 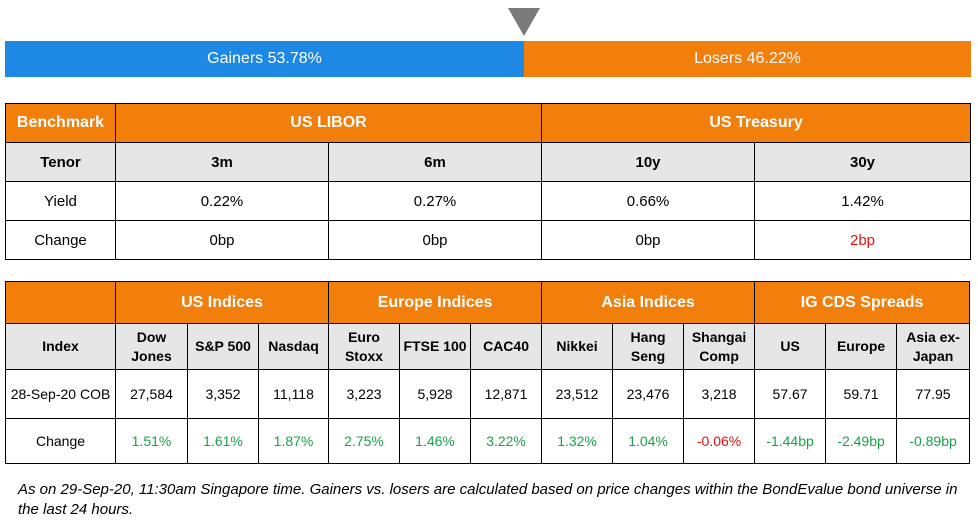 What do you see at coordinates (60, 123) in the screenshot?
I see `benchmark-header: Benchmark` at bounding box center [60, 123].